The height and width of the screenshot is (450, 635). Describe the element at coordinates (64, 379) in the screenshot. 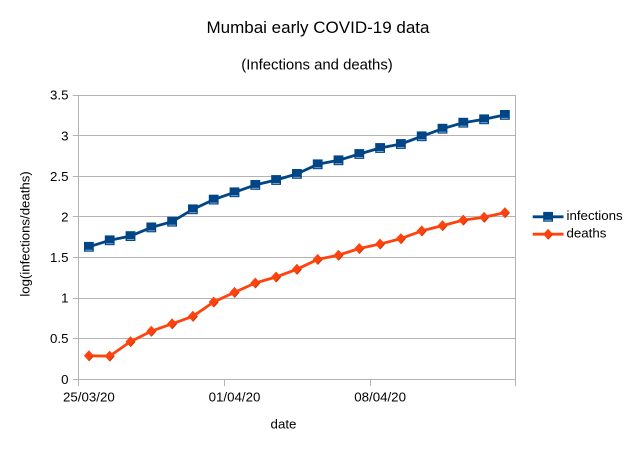

I see `svg-text: 0` at that location.